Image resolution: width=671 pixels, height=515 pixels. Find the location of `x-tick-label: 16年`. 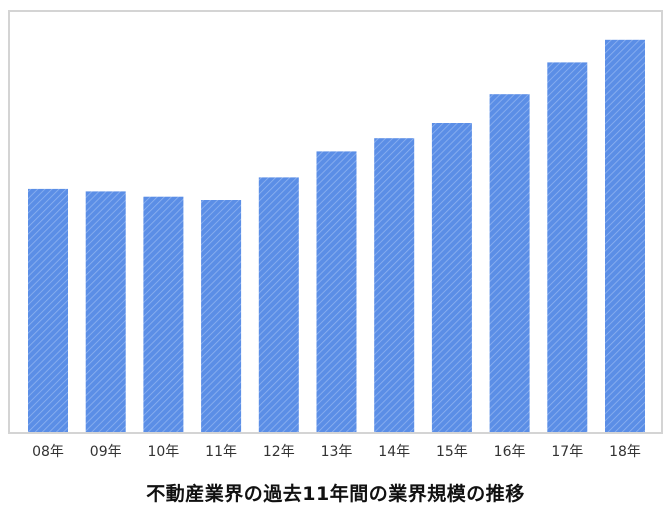

x-tick-label: 16年 is located at coordinates (510, 452).